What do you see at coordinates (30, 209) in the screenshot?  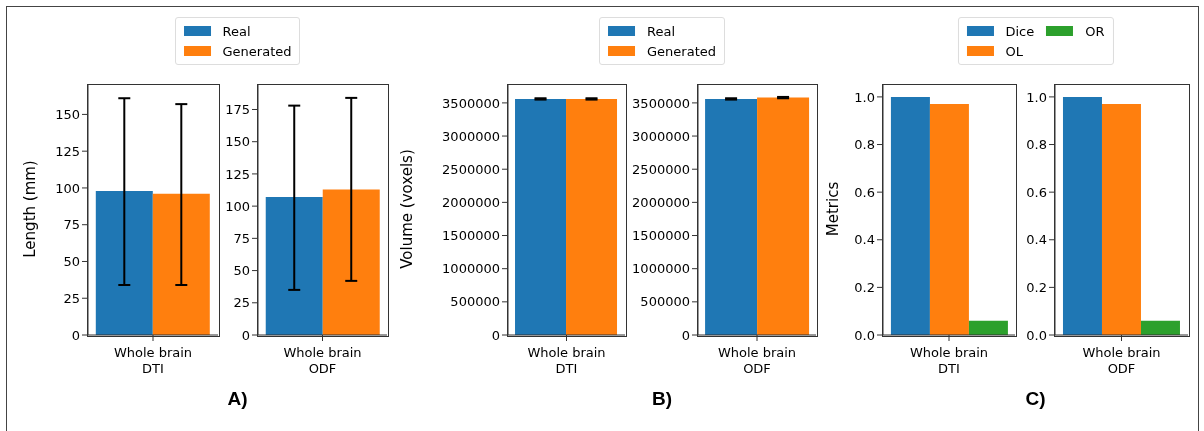 I see `y-axis-title: Length (mm)` at bounding box center [30, 209].